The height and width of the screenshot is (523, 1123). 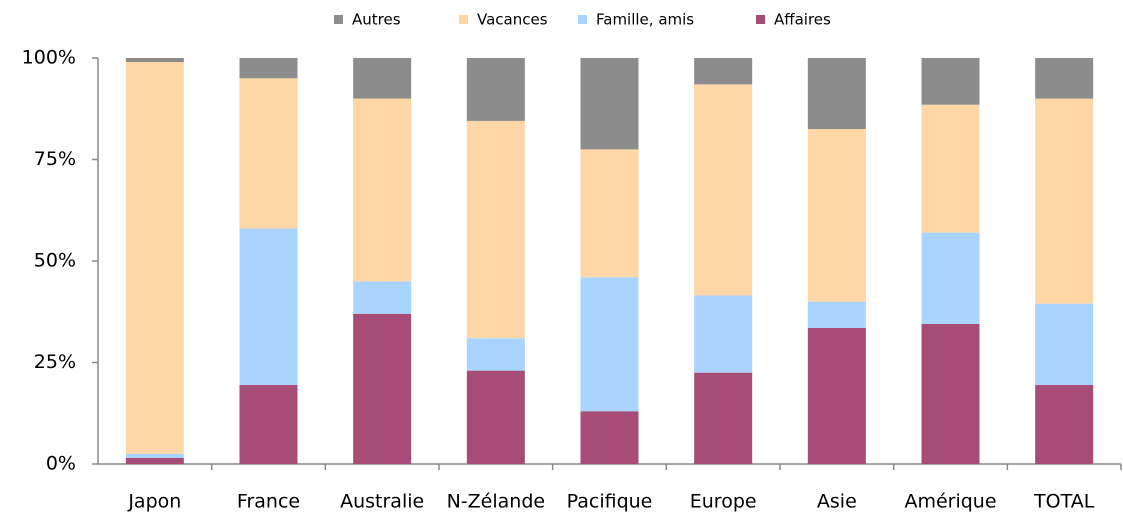 What do you see at coordinates (610, 502) in the screenshot?
I see `x-tick-label: Pacifique` at bounding box center [610, 502].